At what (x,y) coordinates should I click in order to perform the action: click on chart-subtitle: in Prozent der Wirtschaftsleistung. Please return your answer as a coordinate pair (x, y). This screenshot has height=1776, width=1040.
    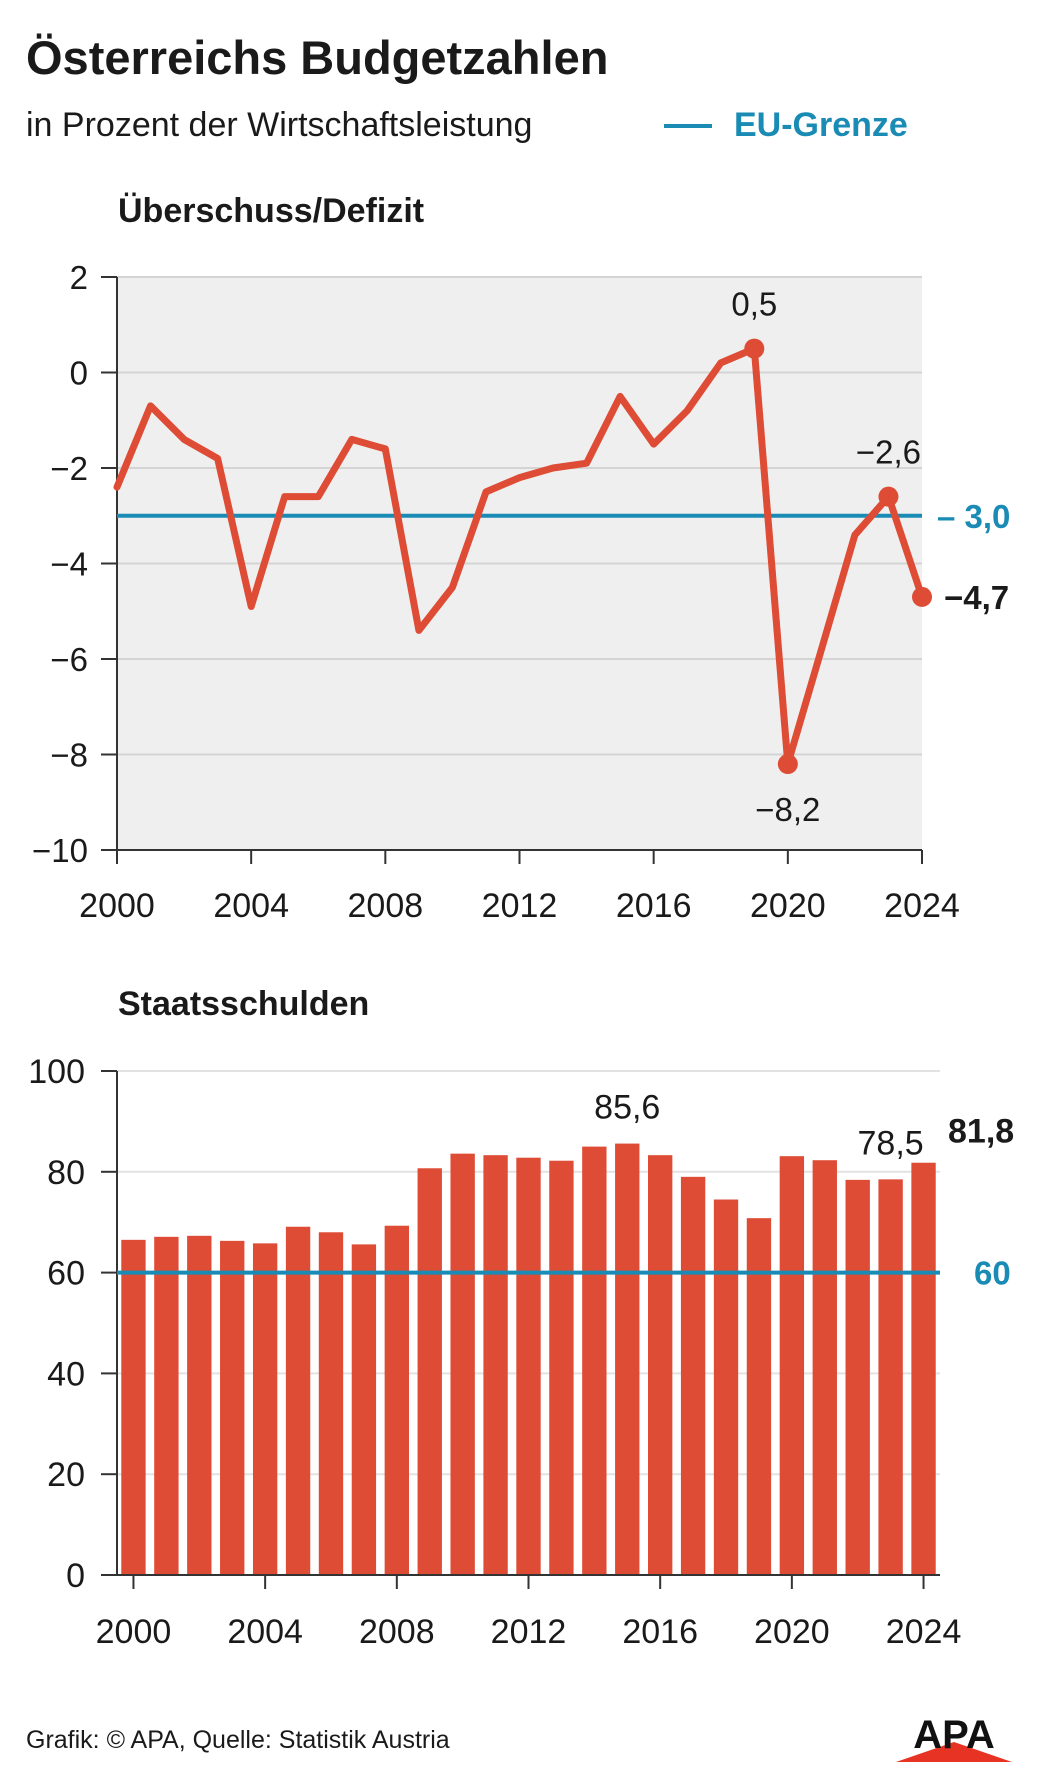
    Looking at the image, I should click on (279, 125).